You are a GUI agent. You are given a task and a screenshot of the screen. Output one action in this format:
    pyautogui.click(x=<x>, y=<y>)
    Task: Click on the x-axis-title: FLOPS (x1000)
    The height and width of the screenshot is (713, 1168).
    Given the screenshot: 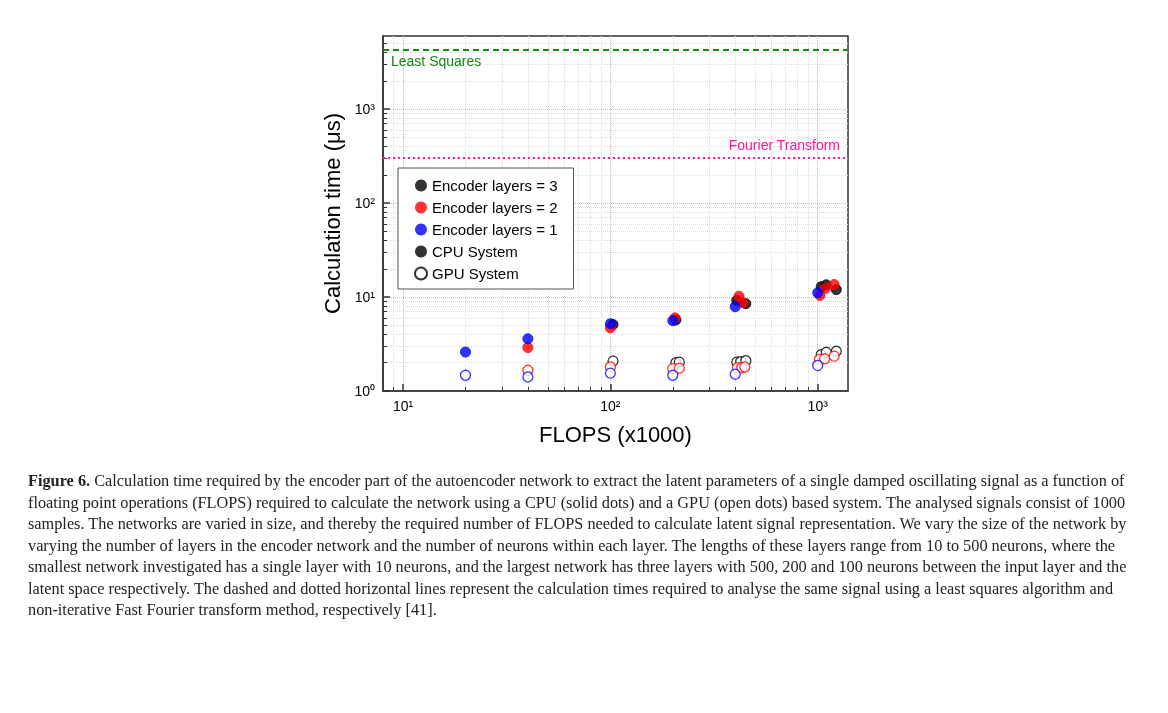 What is the action you would take?
    pyautogui.click(x=615, y=434)
    